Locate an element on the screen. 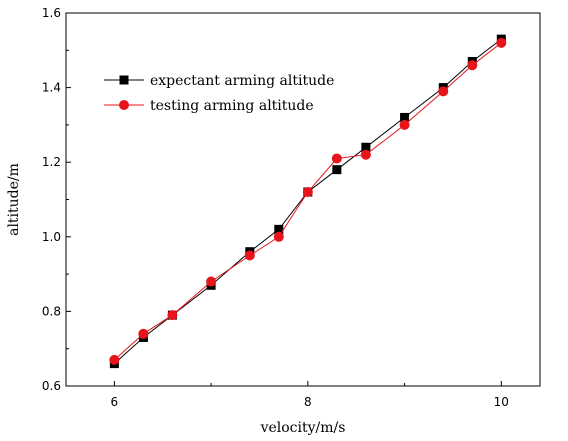  y-axis-label: altitude/m is located at coordinates (14, 199).